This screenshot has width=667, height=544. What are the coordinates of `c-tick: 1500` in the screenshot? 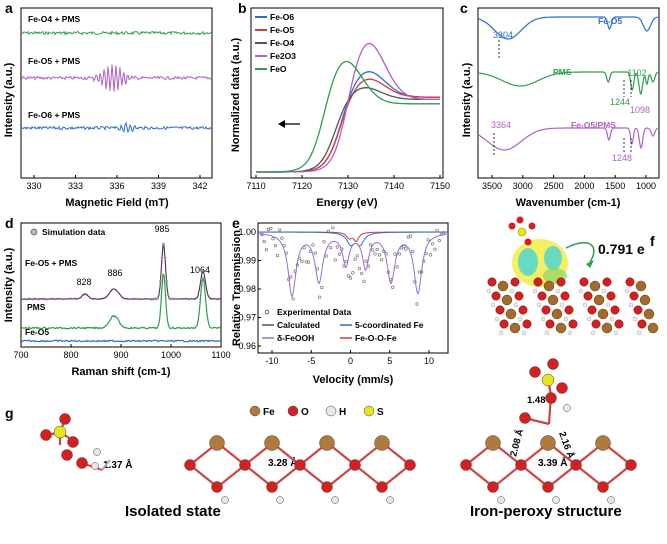 It's located at (615, 186).